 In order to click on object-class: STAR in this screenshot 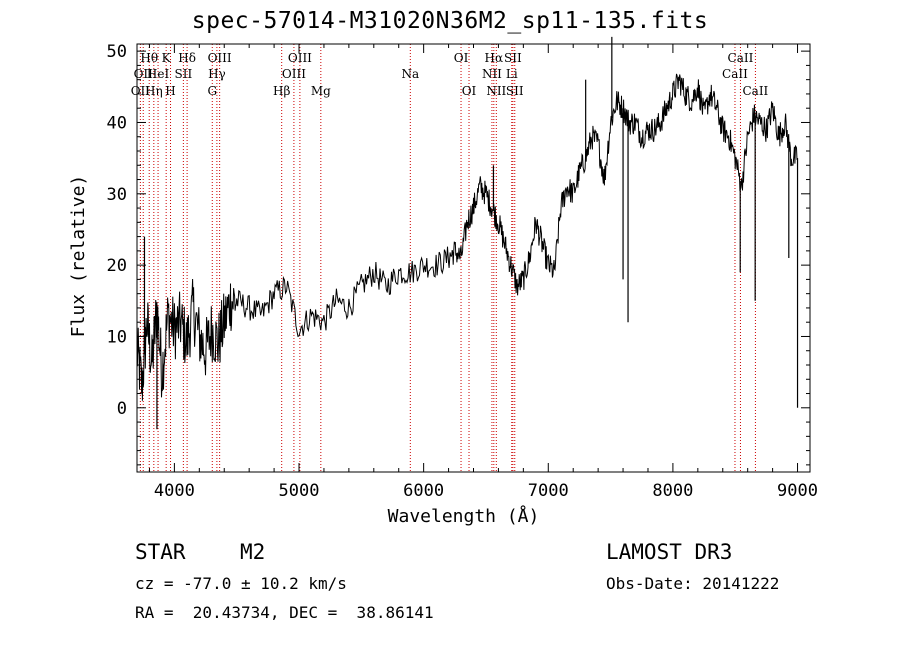, I will do `click(160, 552)`.